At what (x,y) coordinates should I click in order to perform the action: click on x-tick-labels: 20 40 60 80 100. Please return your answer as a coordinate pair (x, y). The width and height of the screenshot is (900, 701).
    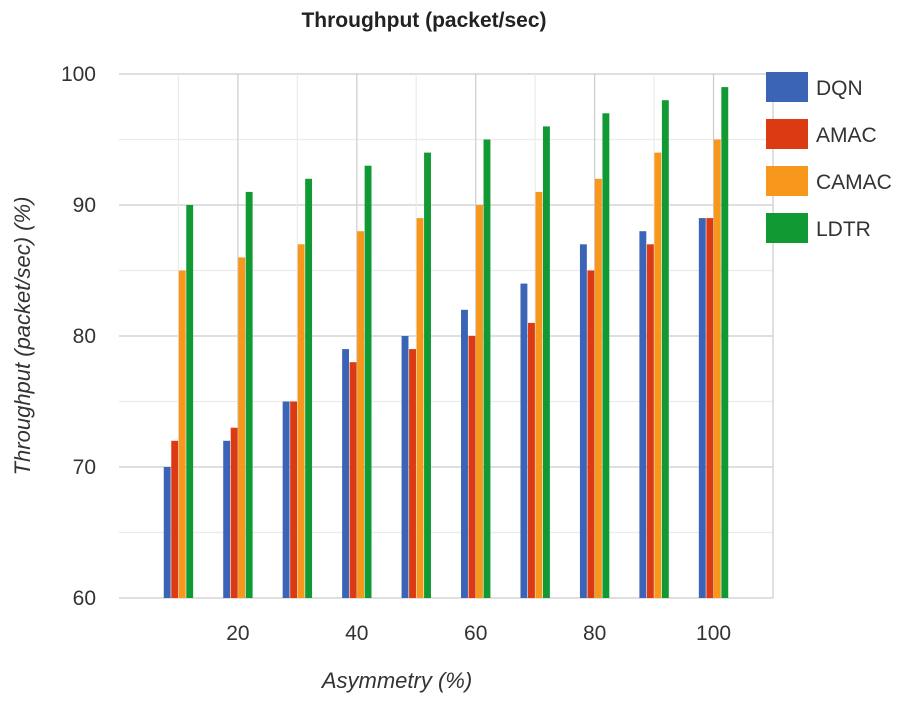
    Looking at the image, I should click on (478, 633).